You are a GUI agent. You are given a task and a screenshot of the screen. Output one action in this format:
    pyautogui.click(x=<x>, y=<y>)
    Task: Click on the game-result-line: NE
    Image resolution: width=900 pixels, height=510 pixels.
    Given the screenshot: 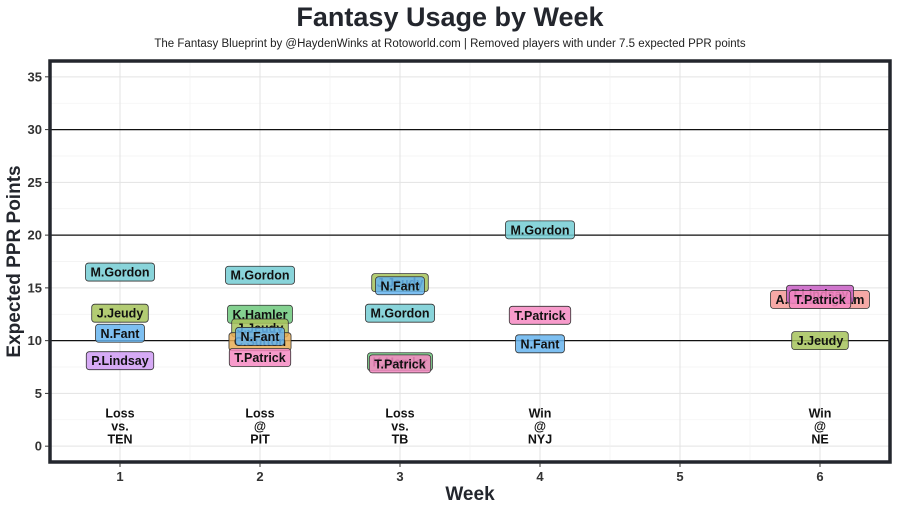 What is the action you would take?
    pyautogui.click(x=819, y=440)
    